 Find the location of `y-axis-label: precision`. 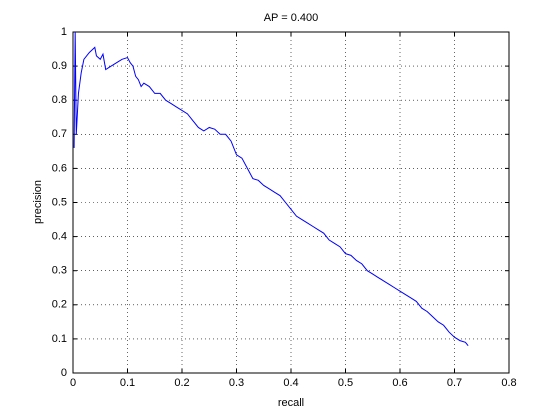

y-axis-label: precision is located at coordinates (38, 202).